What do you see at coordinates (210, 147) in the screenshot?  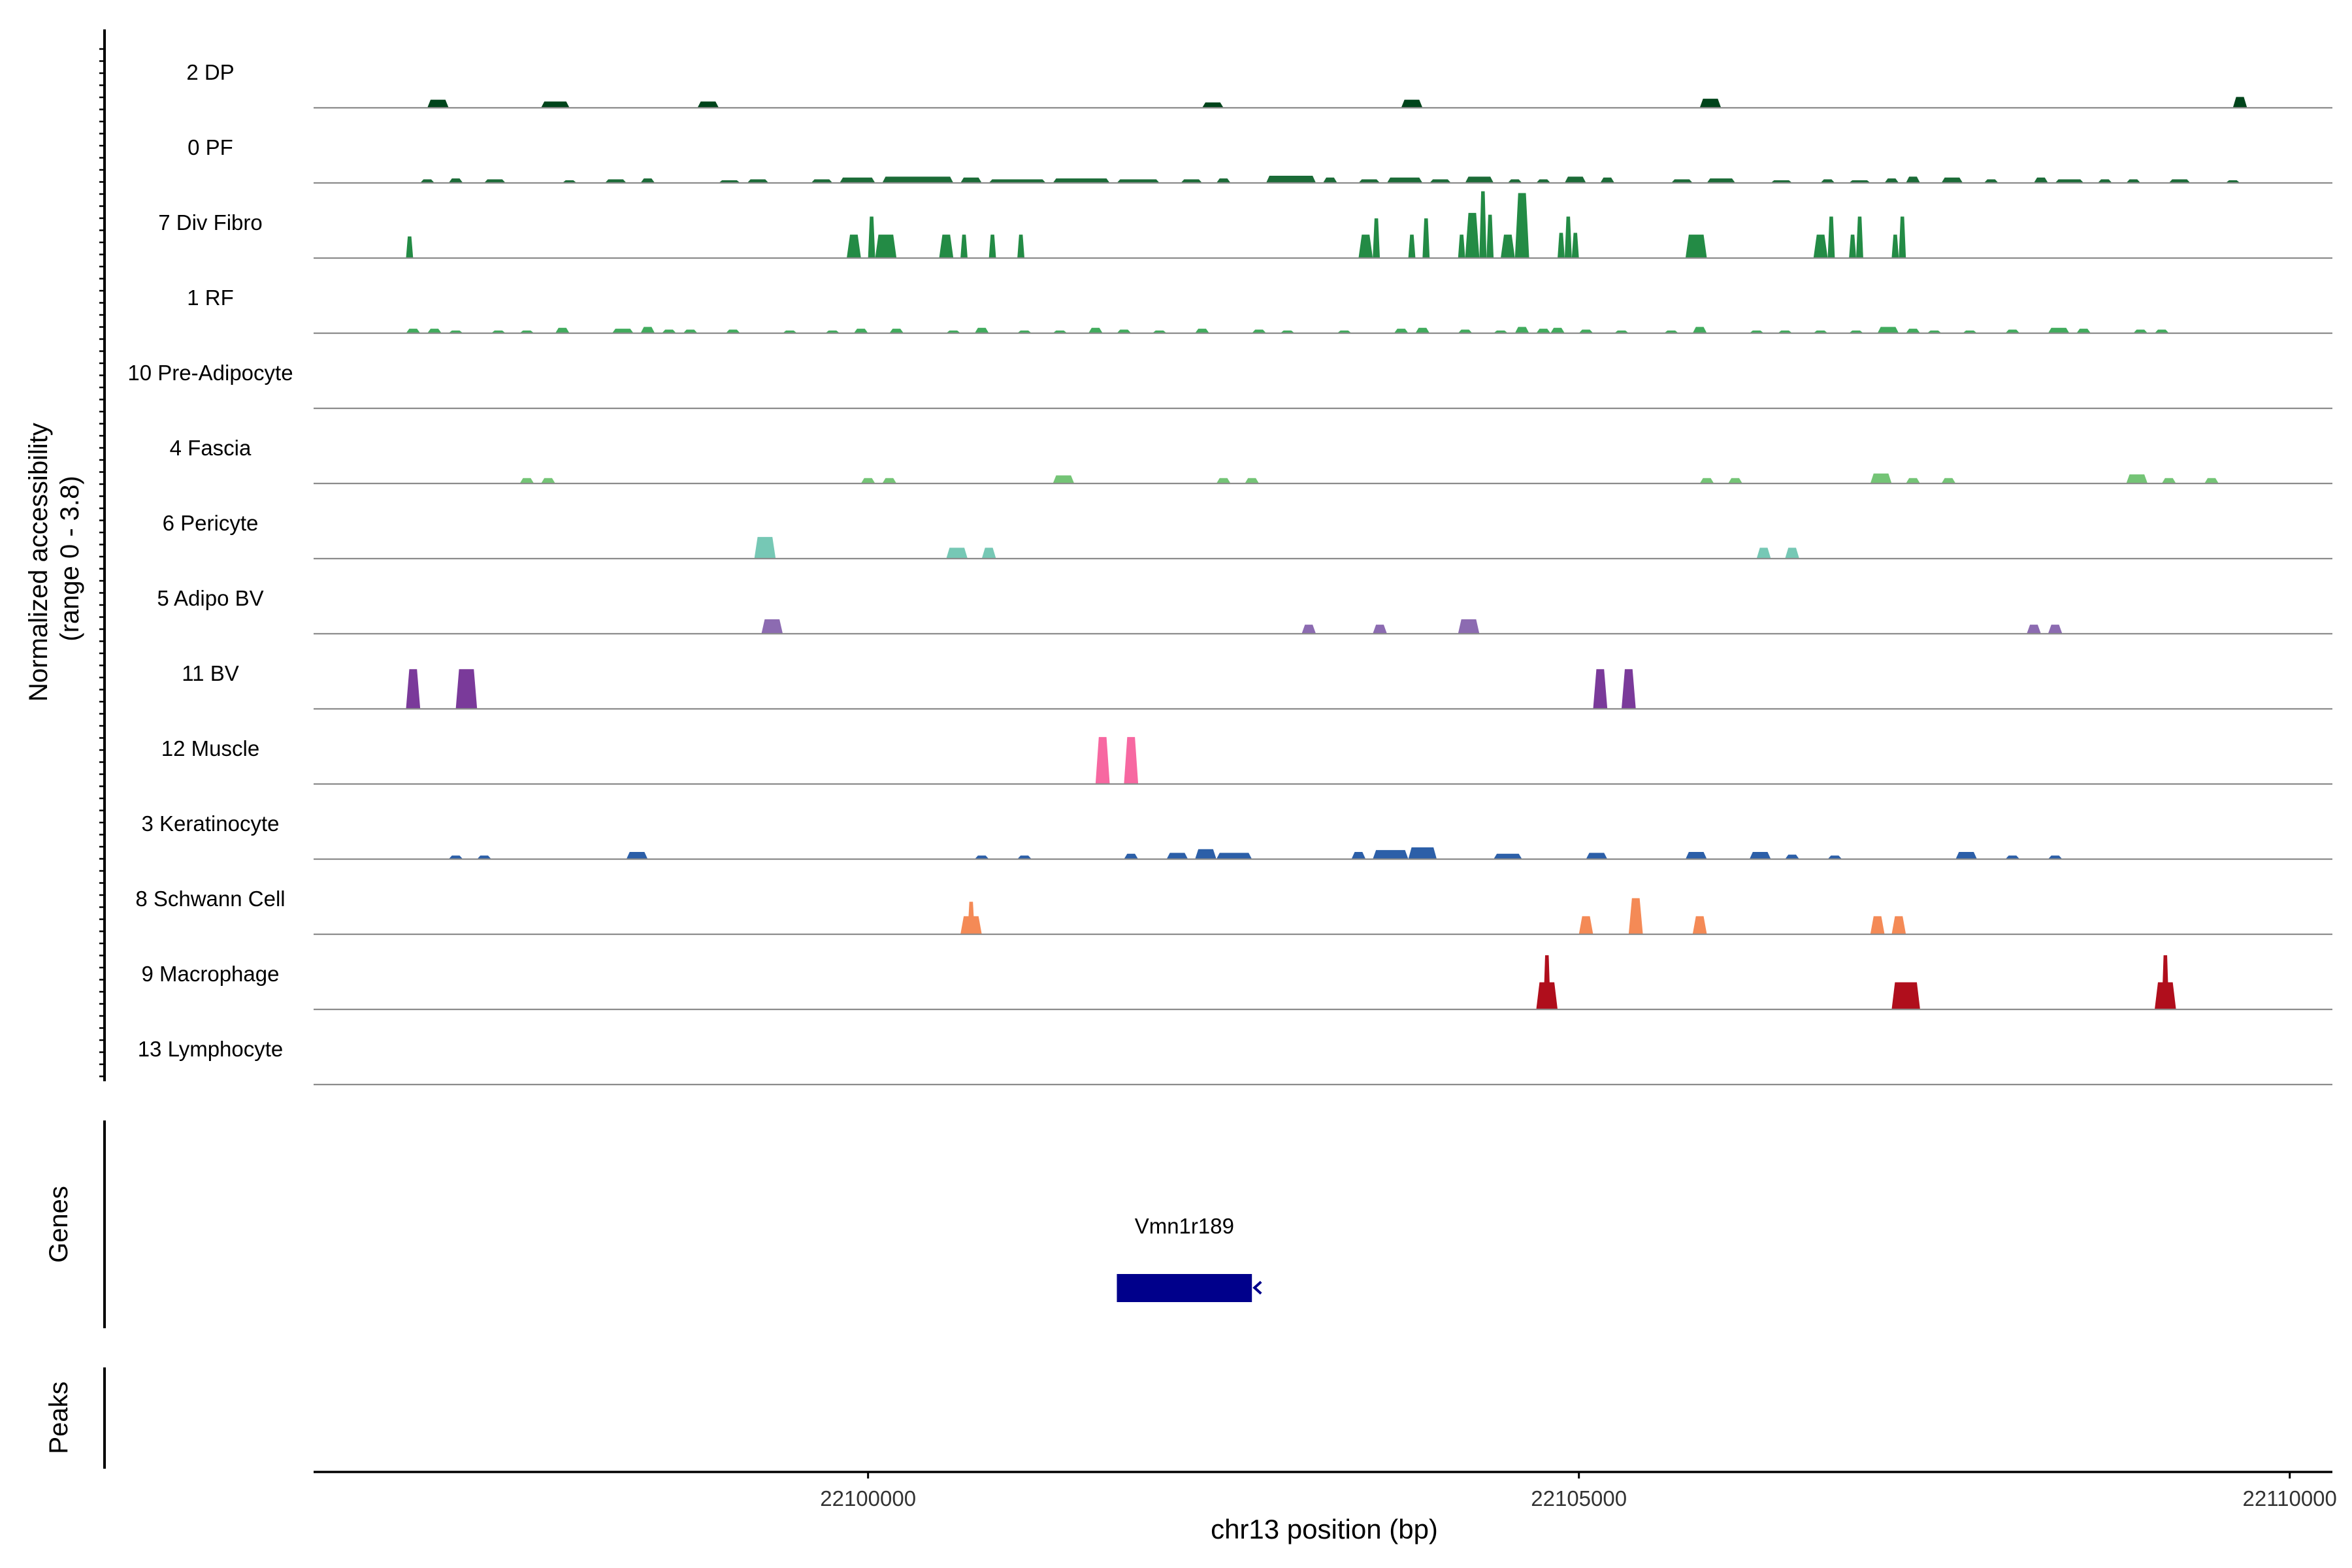 I see `track-label: 0 PF` at bounding box center [210, 147].